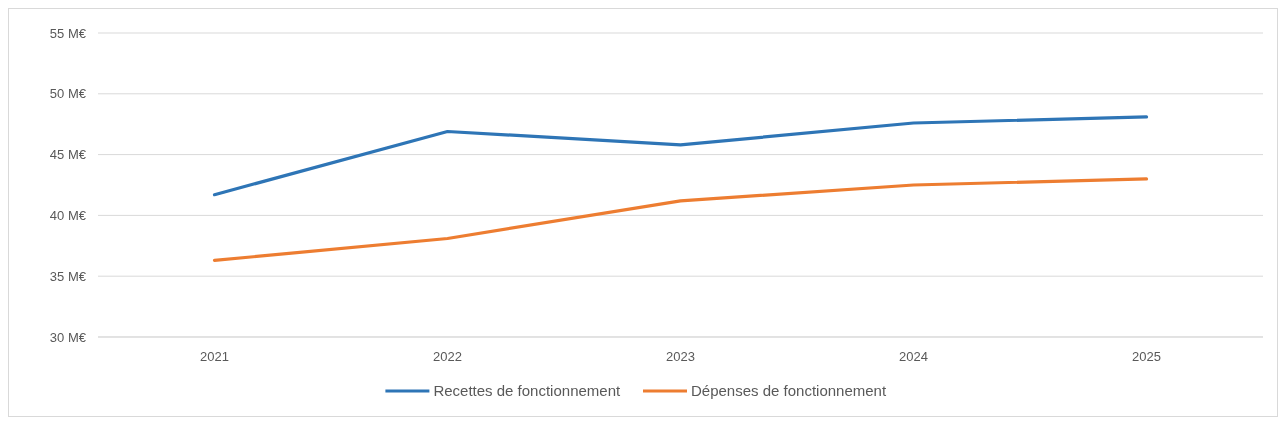 This screenshot has height=425, width=1286. I want to click on y-tick-label: 45 M€, so click(68, 155).